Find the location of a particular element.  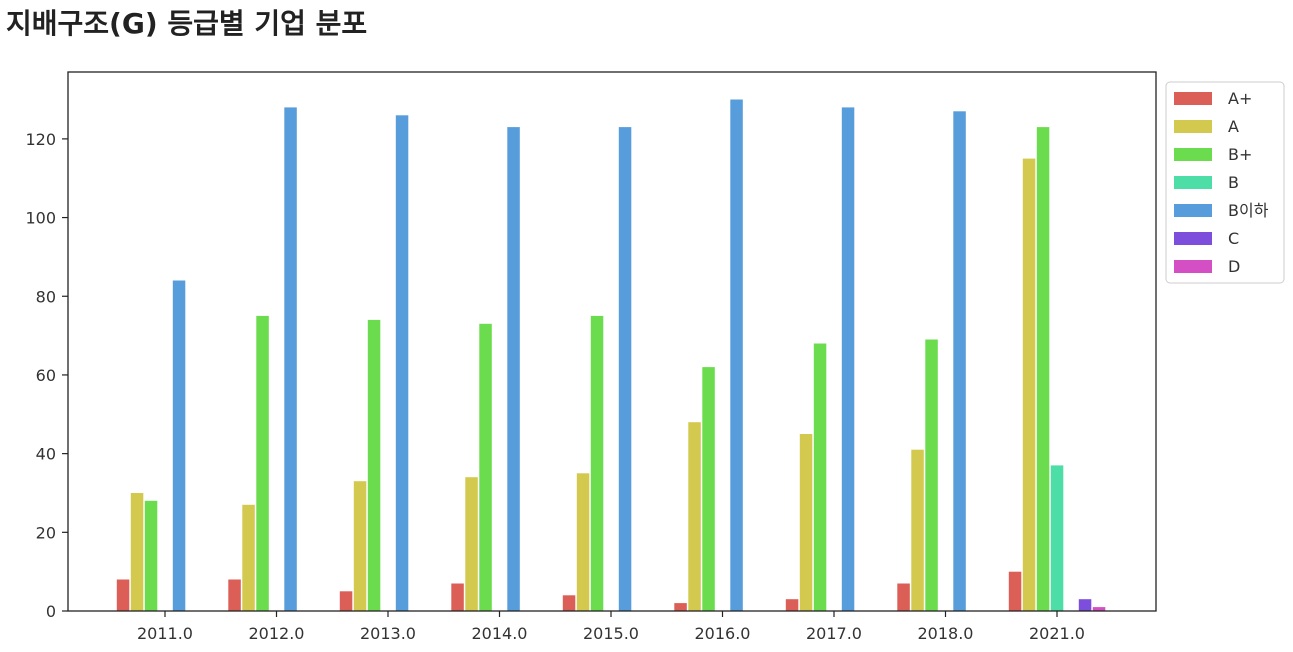

bar-B이하-2016.0 is located at coordinates (736, 355).